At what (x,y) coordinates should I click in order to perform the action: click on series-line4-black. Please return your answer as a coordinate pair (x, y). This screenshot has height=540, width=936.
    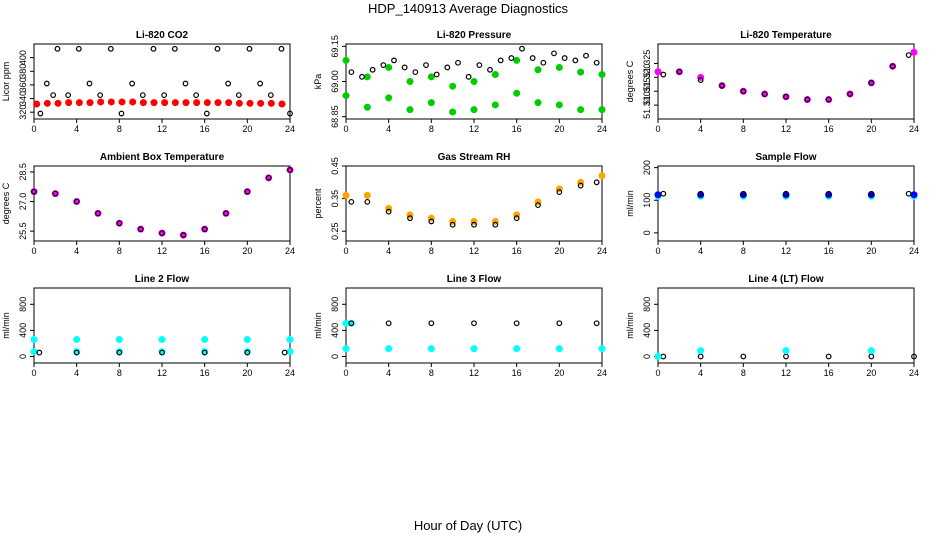
    Looking at the image, I should click on (788, 356).